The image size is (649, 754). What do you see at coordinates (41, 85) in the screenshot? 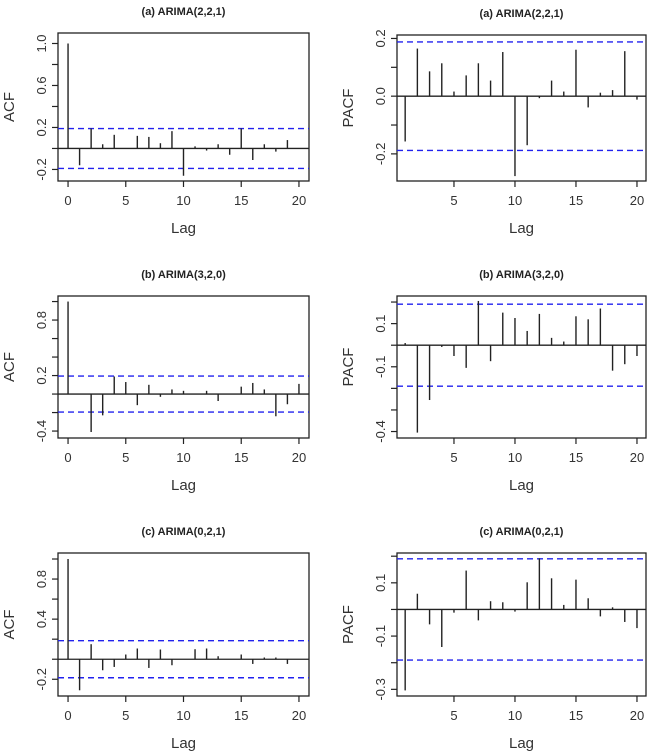
I see `y-tick-label: 0.6` at bounding box center [41, 85].